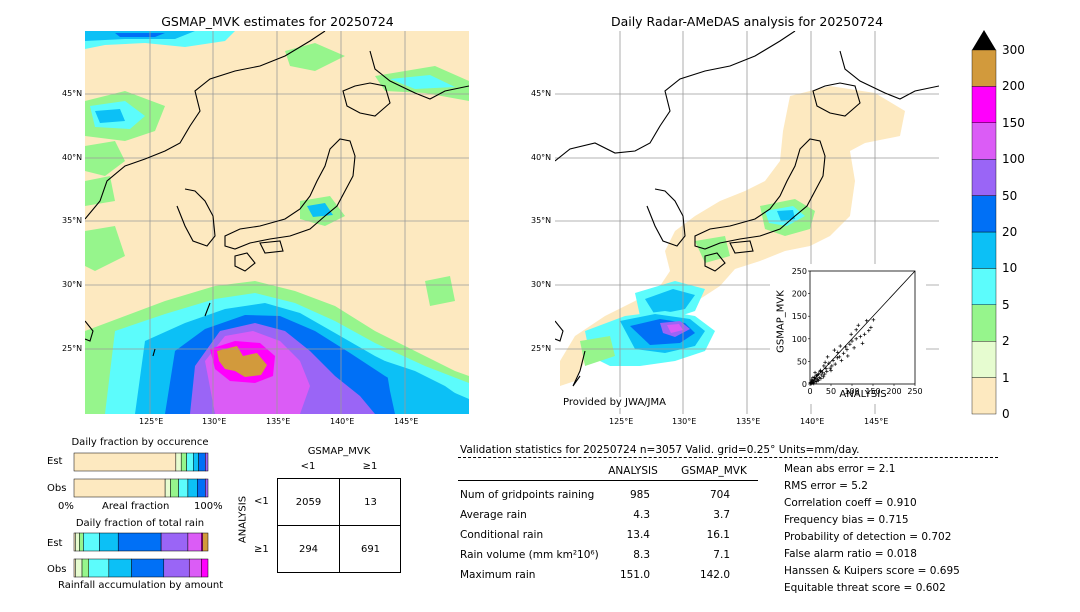 This screenshot has width=1080, height=612. Describe the element at coordinates (802, 361) in the screenshot. I see `scatter-y-tick: 50` at that location.